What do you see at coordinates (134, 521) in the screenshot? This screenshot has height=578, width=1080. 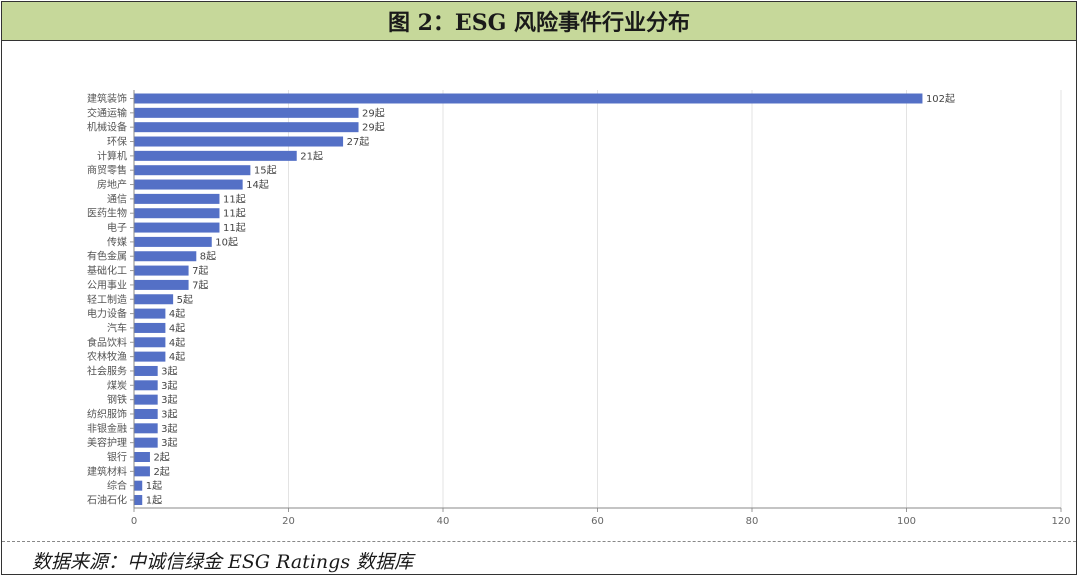 I see `x-tick-label: 0` at bounding box center [134, 521].